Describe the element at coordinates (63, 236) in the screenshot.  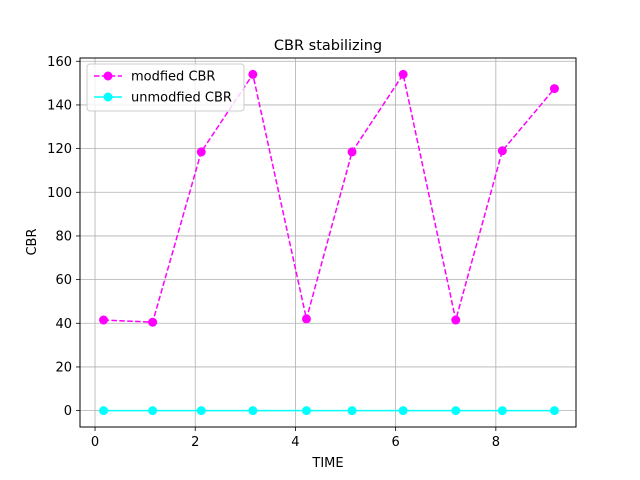
I see `y-tick-label: 80` at that location.